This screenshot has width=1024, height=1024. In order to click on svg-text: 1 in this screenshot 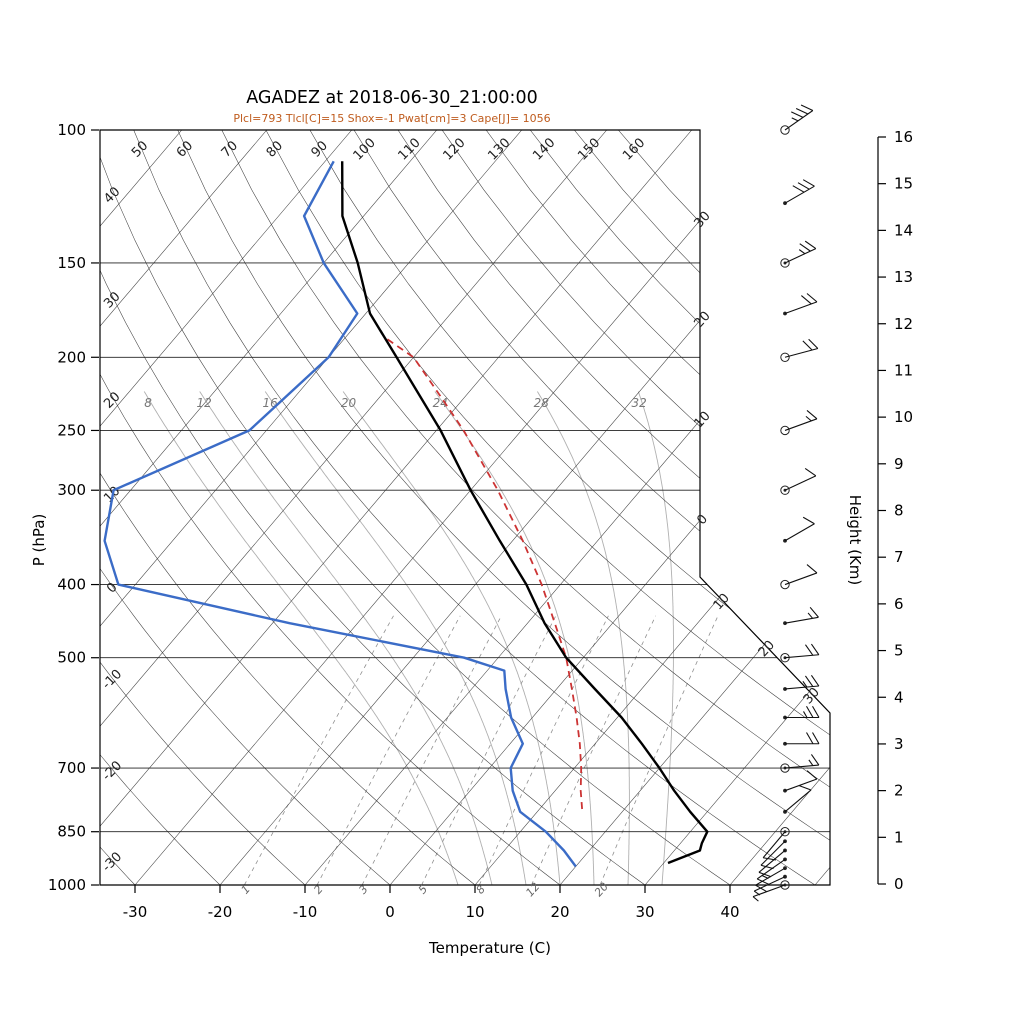, I will do `click(899, 837)`.